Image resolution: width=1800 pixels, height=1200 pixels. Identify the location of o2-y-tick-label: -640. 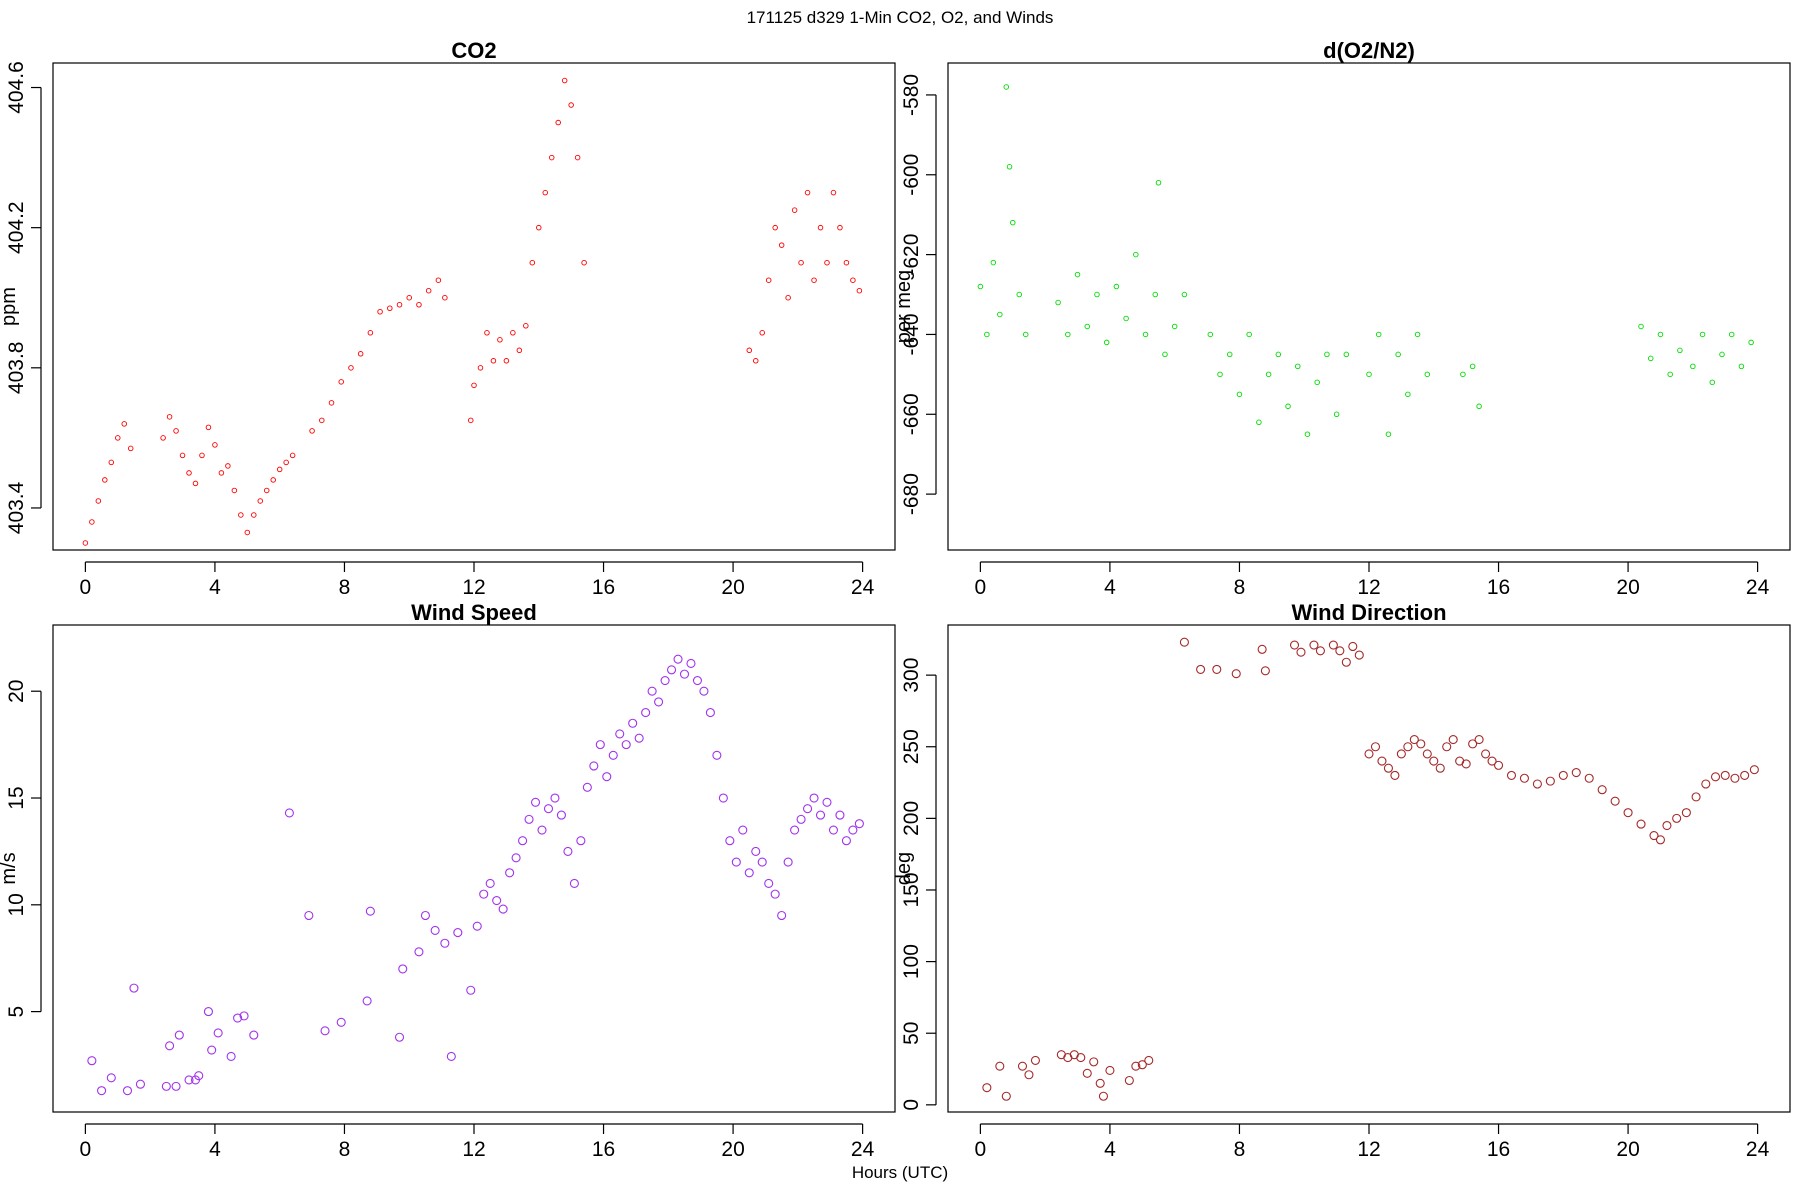
(911, 334).